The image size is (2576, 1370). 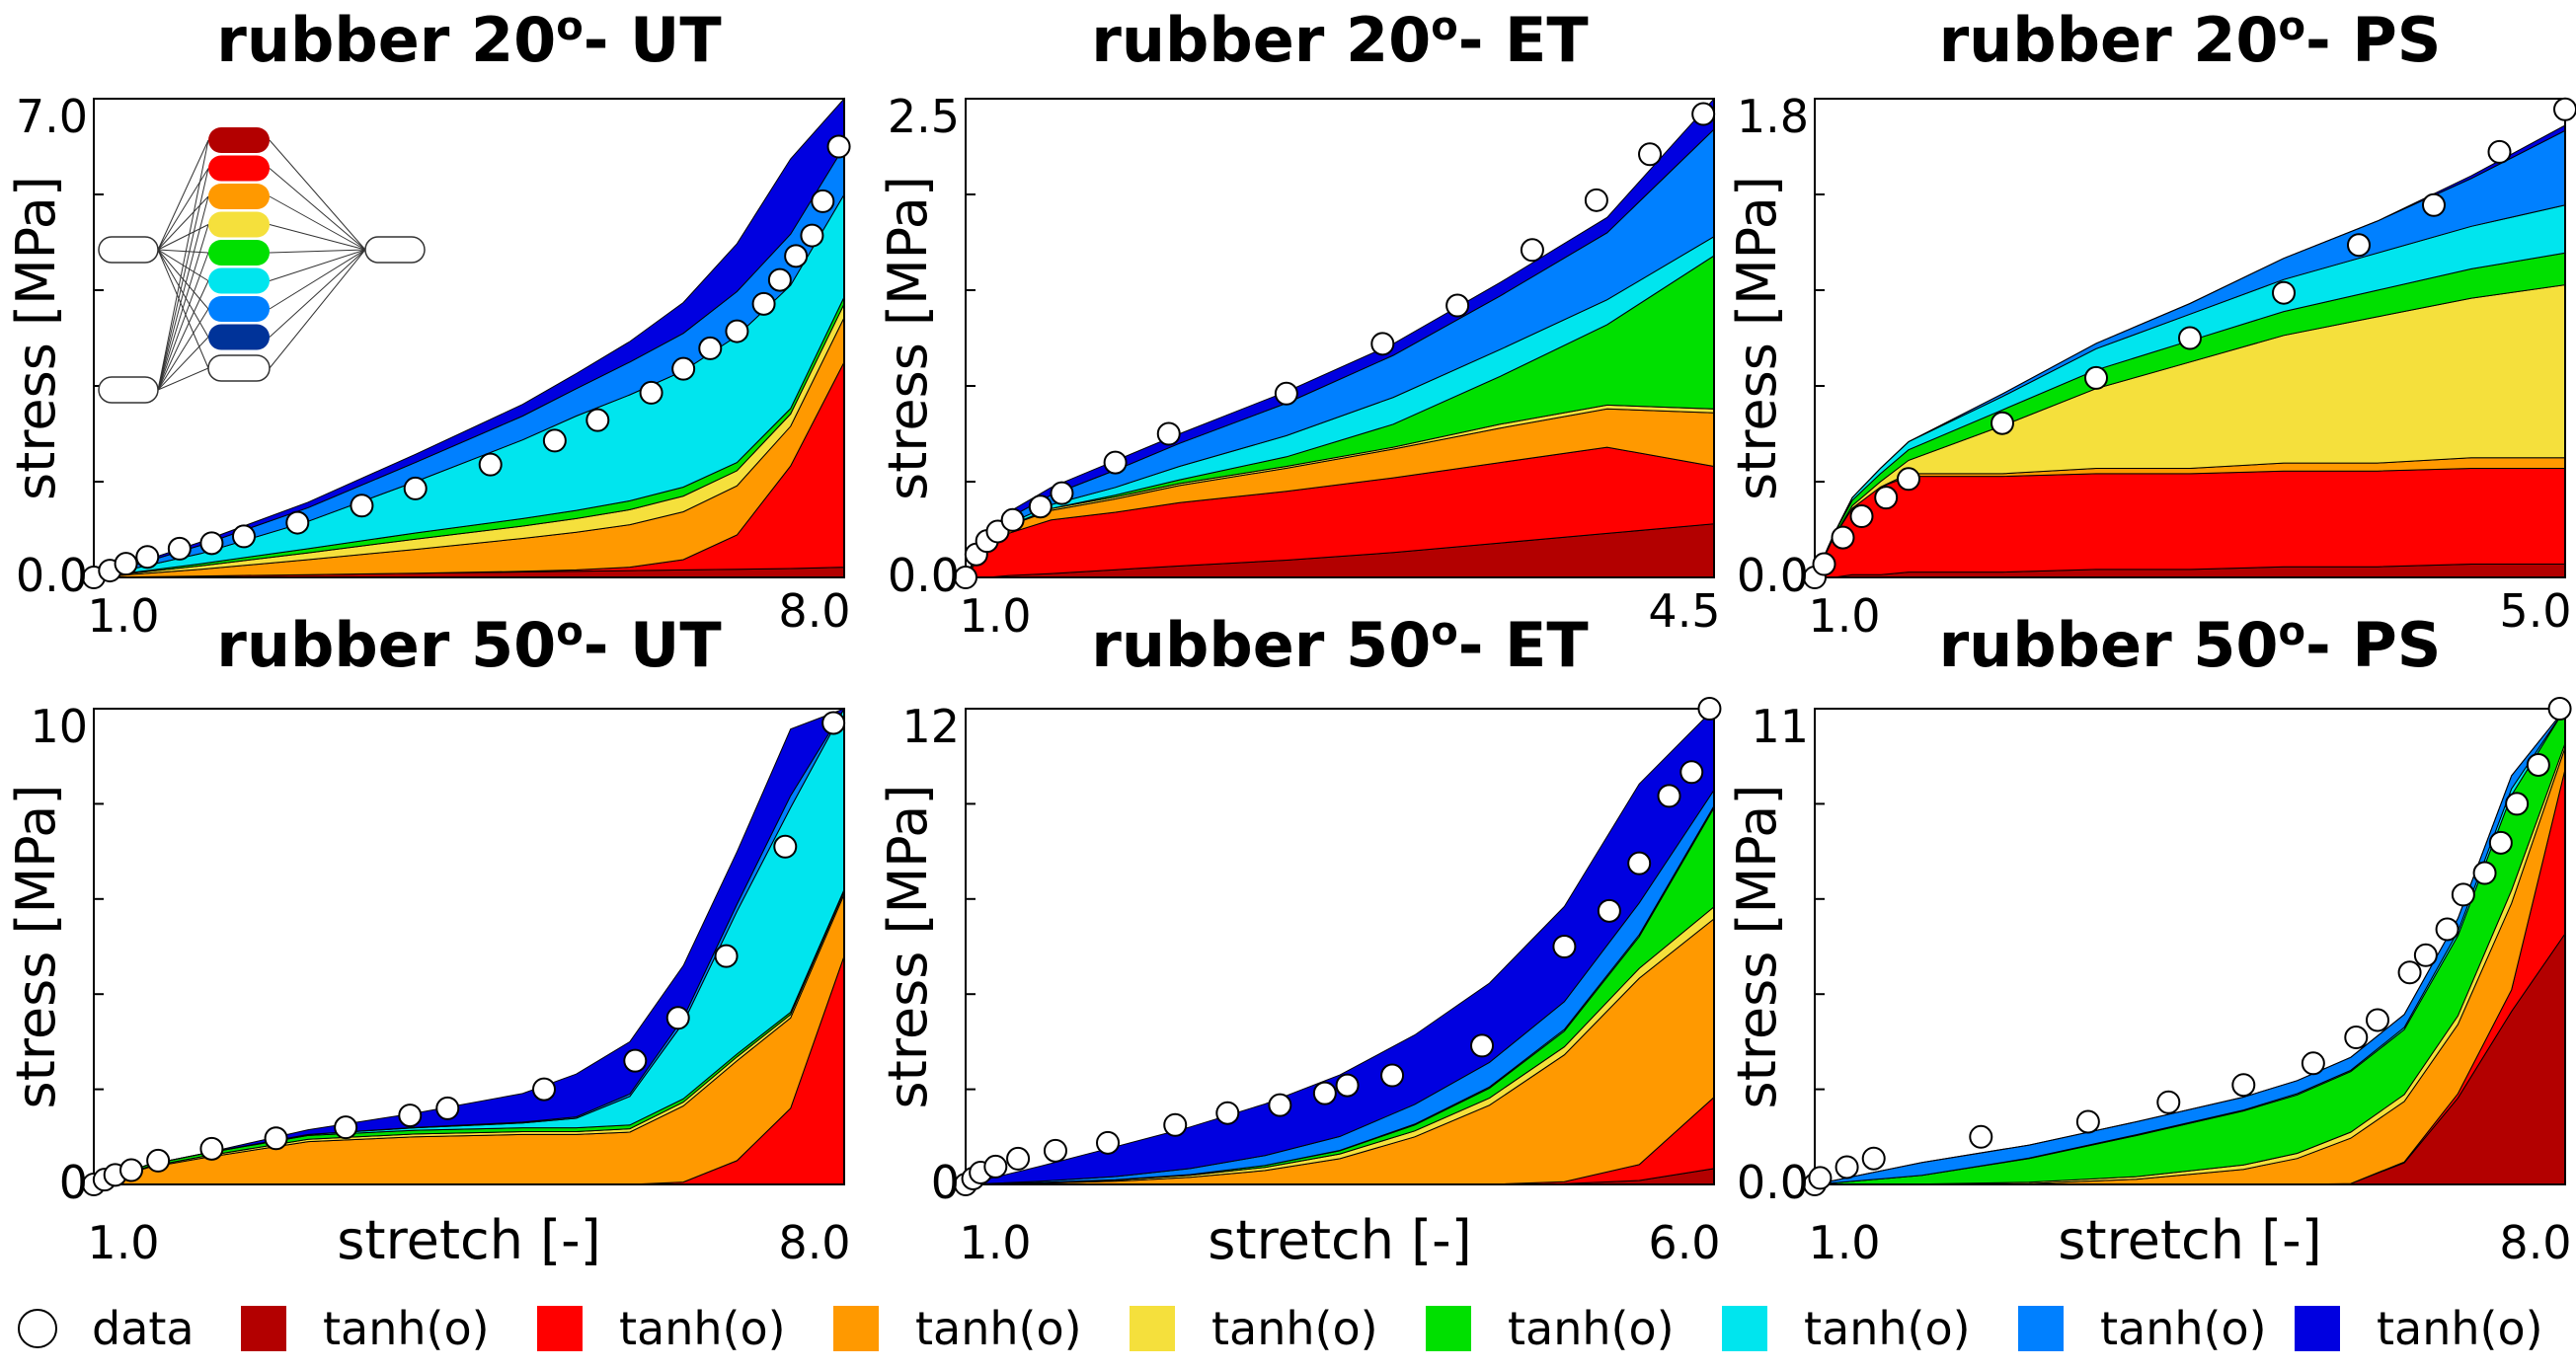 I want to click on network-edges, so click(x=261, y=265).